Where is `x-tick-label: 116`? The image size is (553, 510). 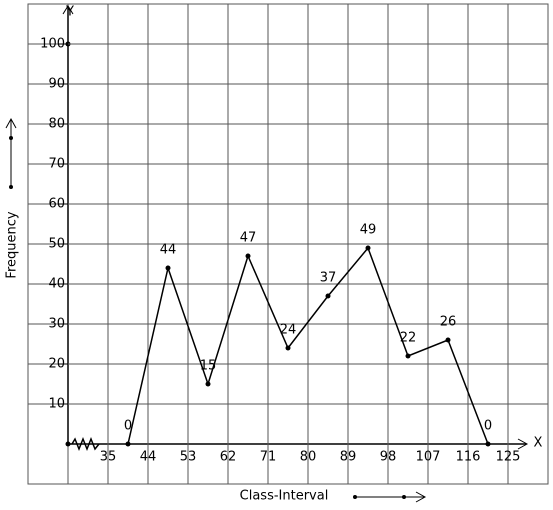 x-tick-label: 116 is located at coordinates (468, 457).